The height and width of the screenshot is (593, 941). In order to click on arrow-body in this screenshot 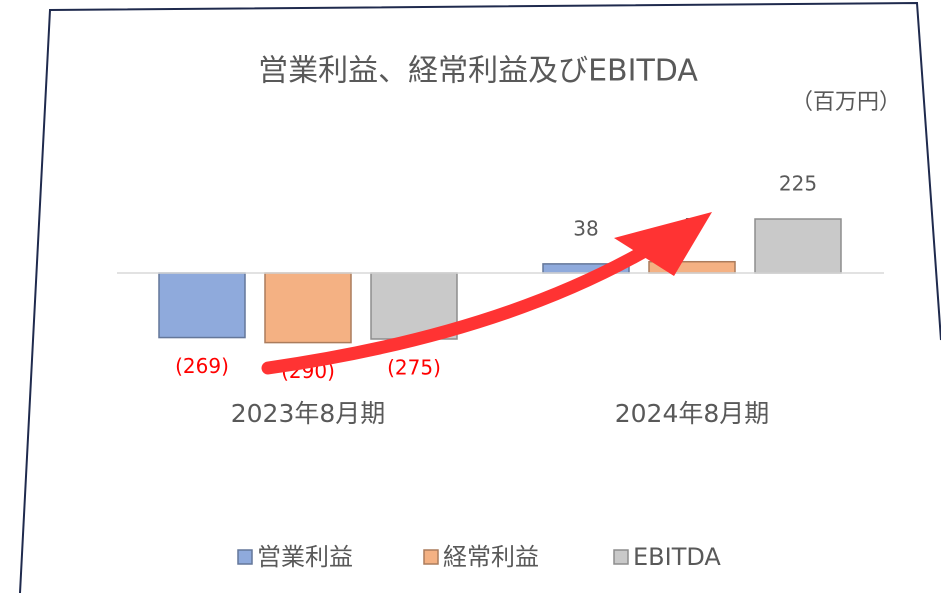, I will do `click(459, 308)`.